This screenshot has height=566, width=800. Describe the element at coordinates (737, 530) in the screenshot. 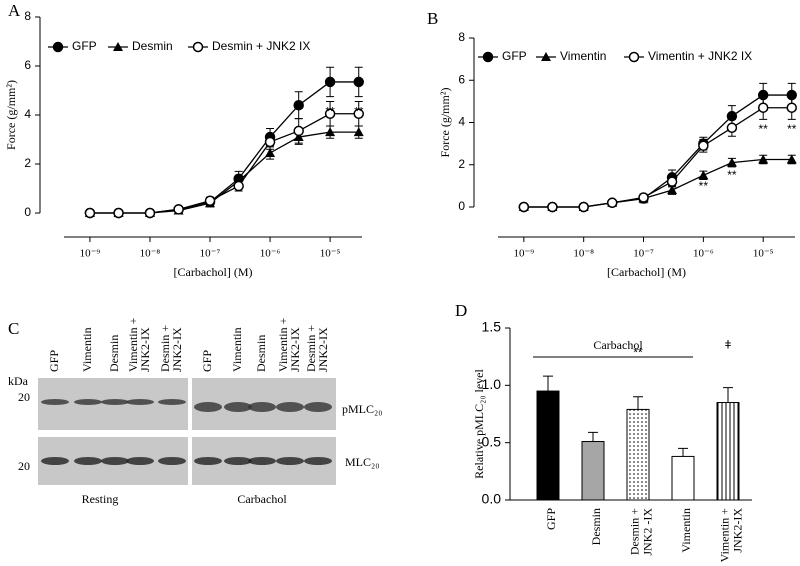

I see `x-tick-label: JNK2-IX` at that location.